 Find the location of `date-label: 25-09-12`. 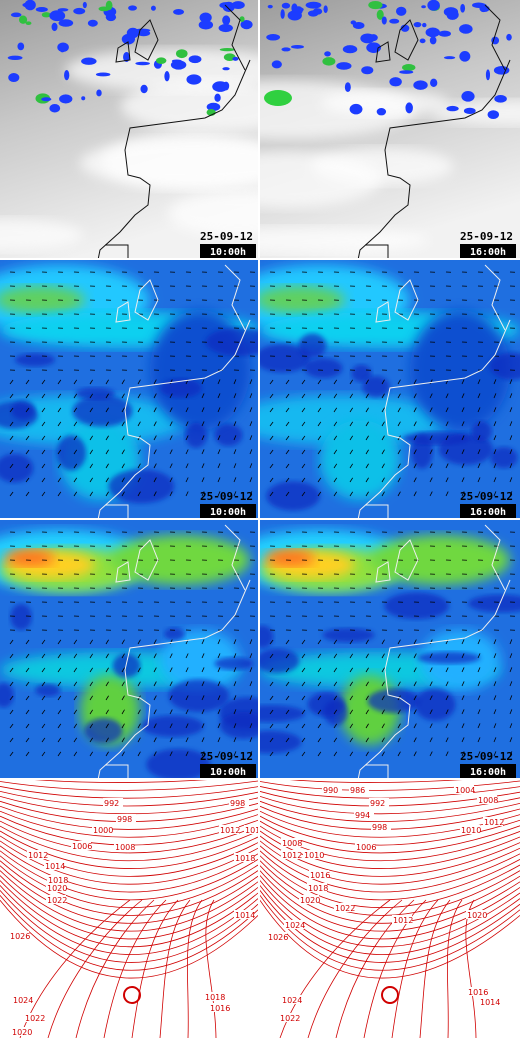

date-label: 25-09-12 is located at coordinates (486, 756).